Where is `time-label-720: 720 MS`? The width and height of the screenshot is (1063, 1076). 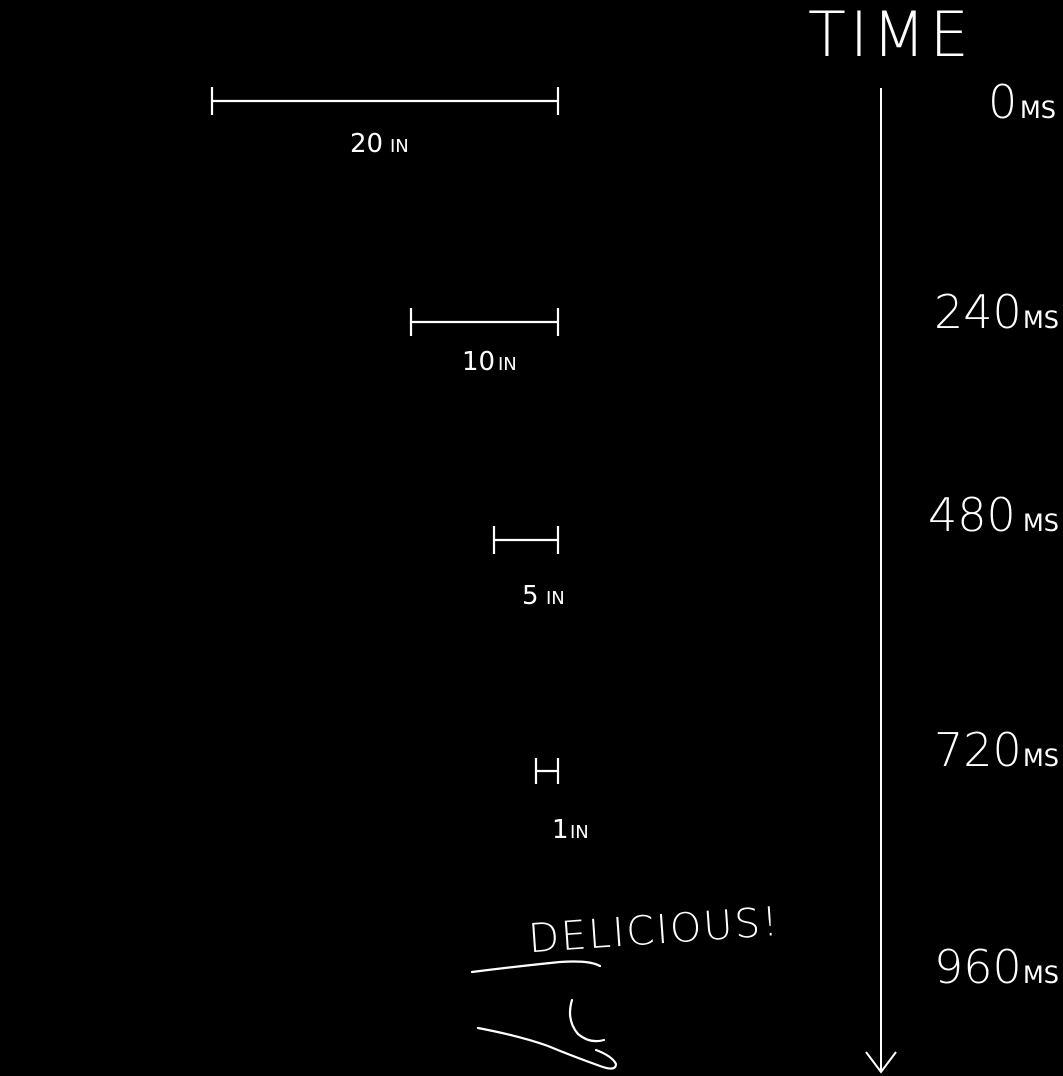
time-label-720: 720 MS is located at coordinates (996, 750).